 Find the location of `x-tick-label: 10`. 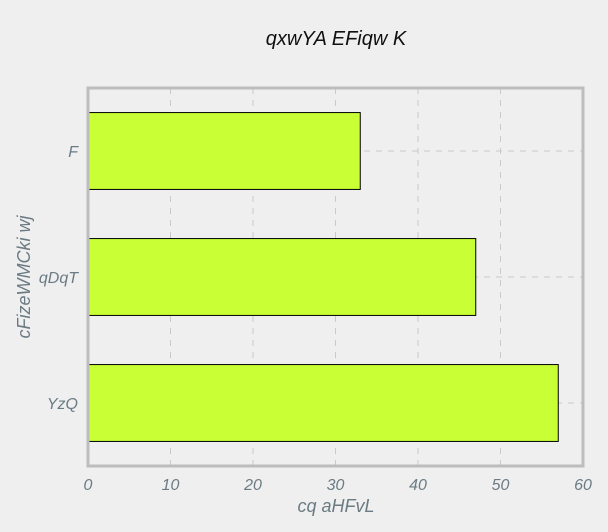

x-tick-label: 10 is located at coordinates (171, 485).